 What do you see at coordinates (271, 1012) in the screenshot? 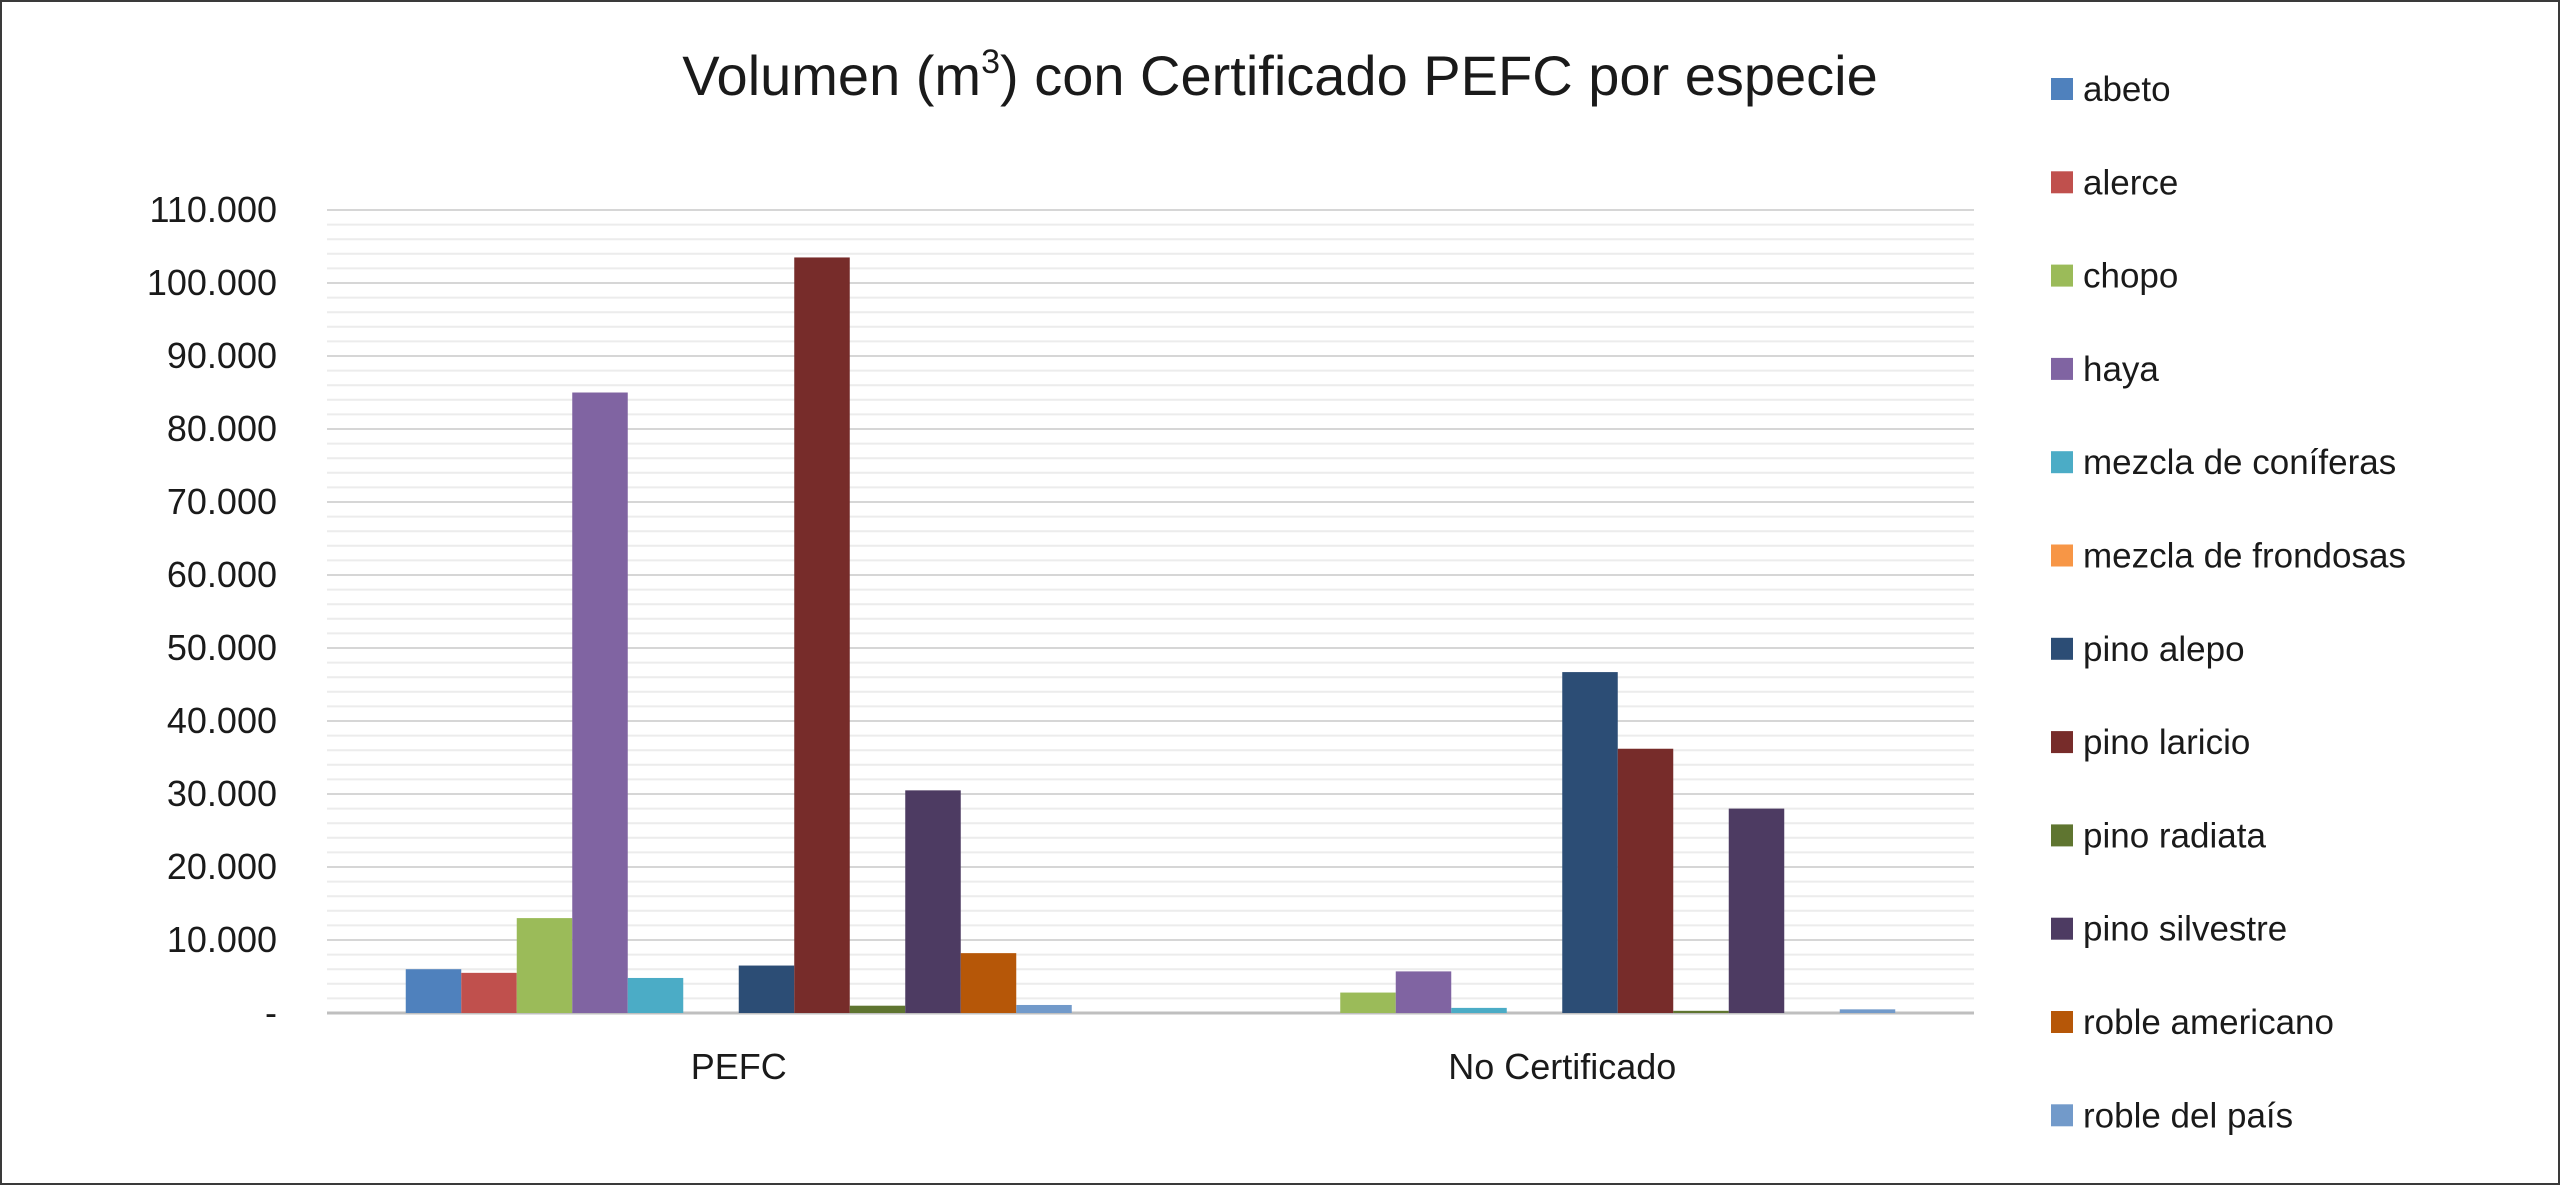
I see `y-tick-label: -` at bounding box center [271, 1012].